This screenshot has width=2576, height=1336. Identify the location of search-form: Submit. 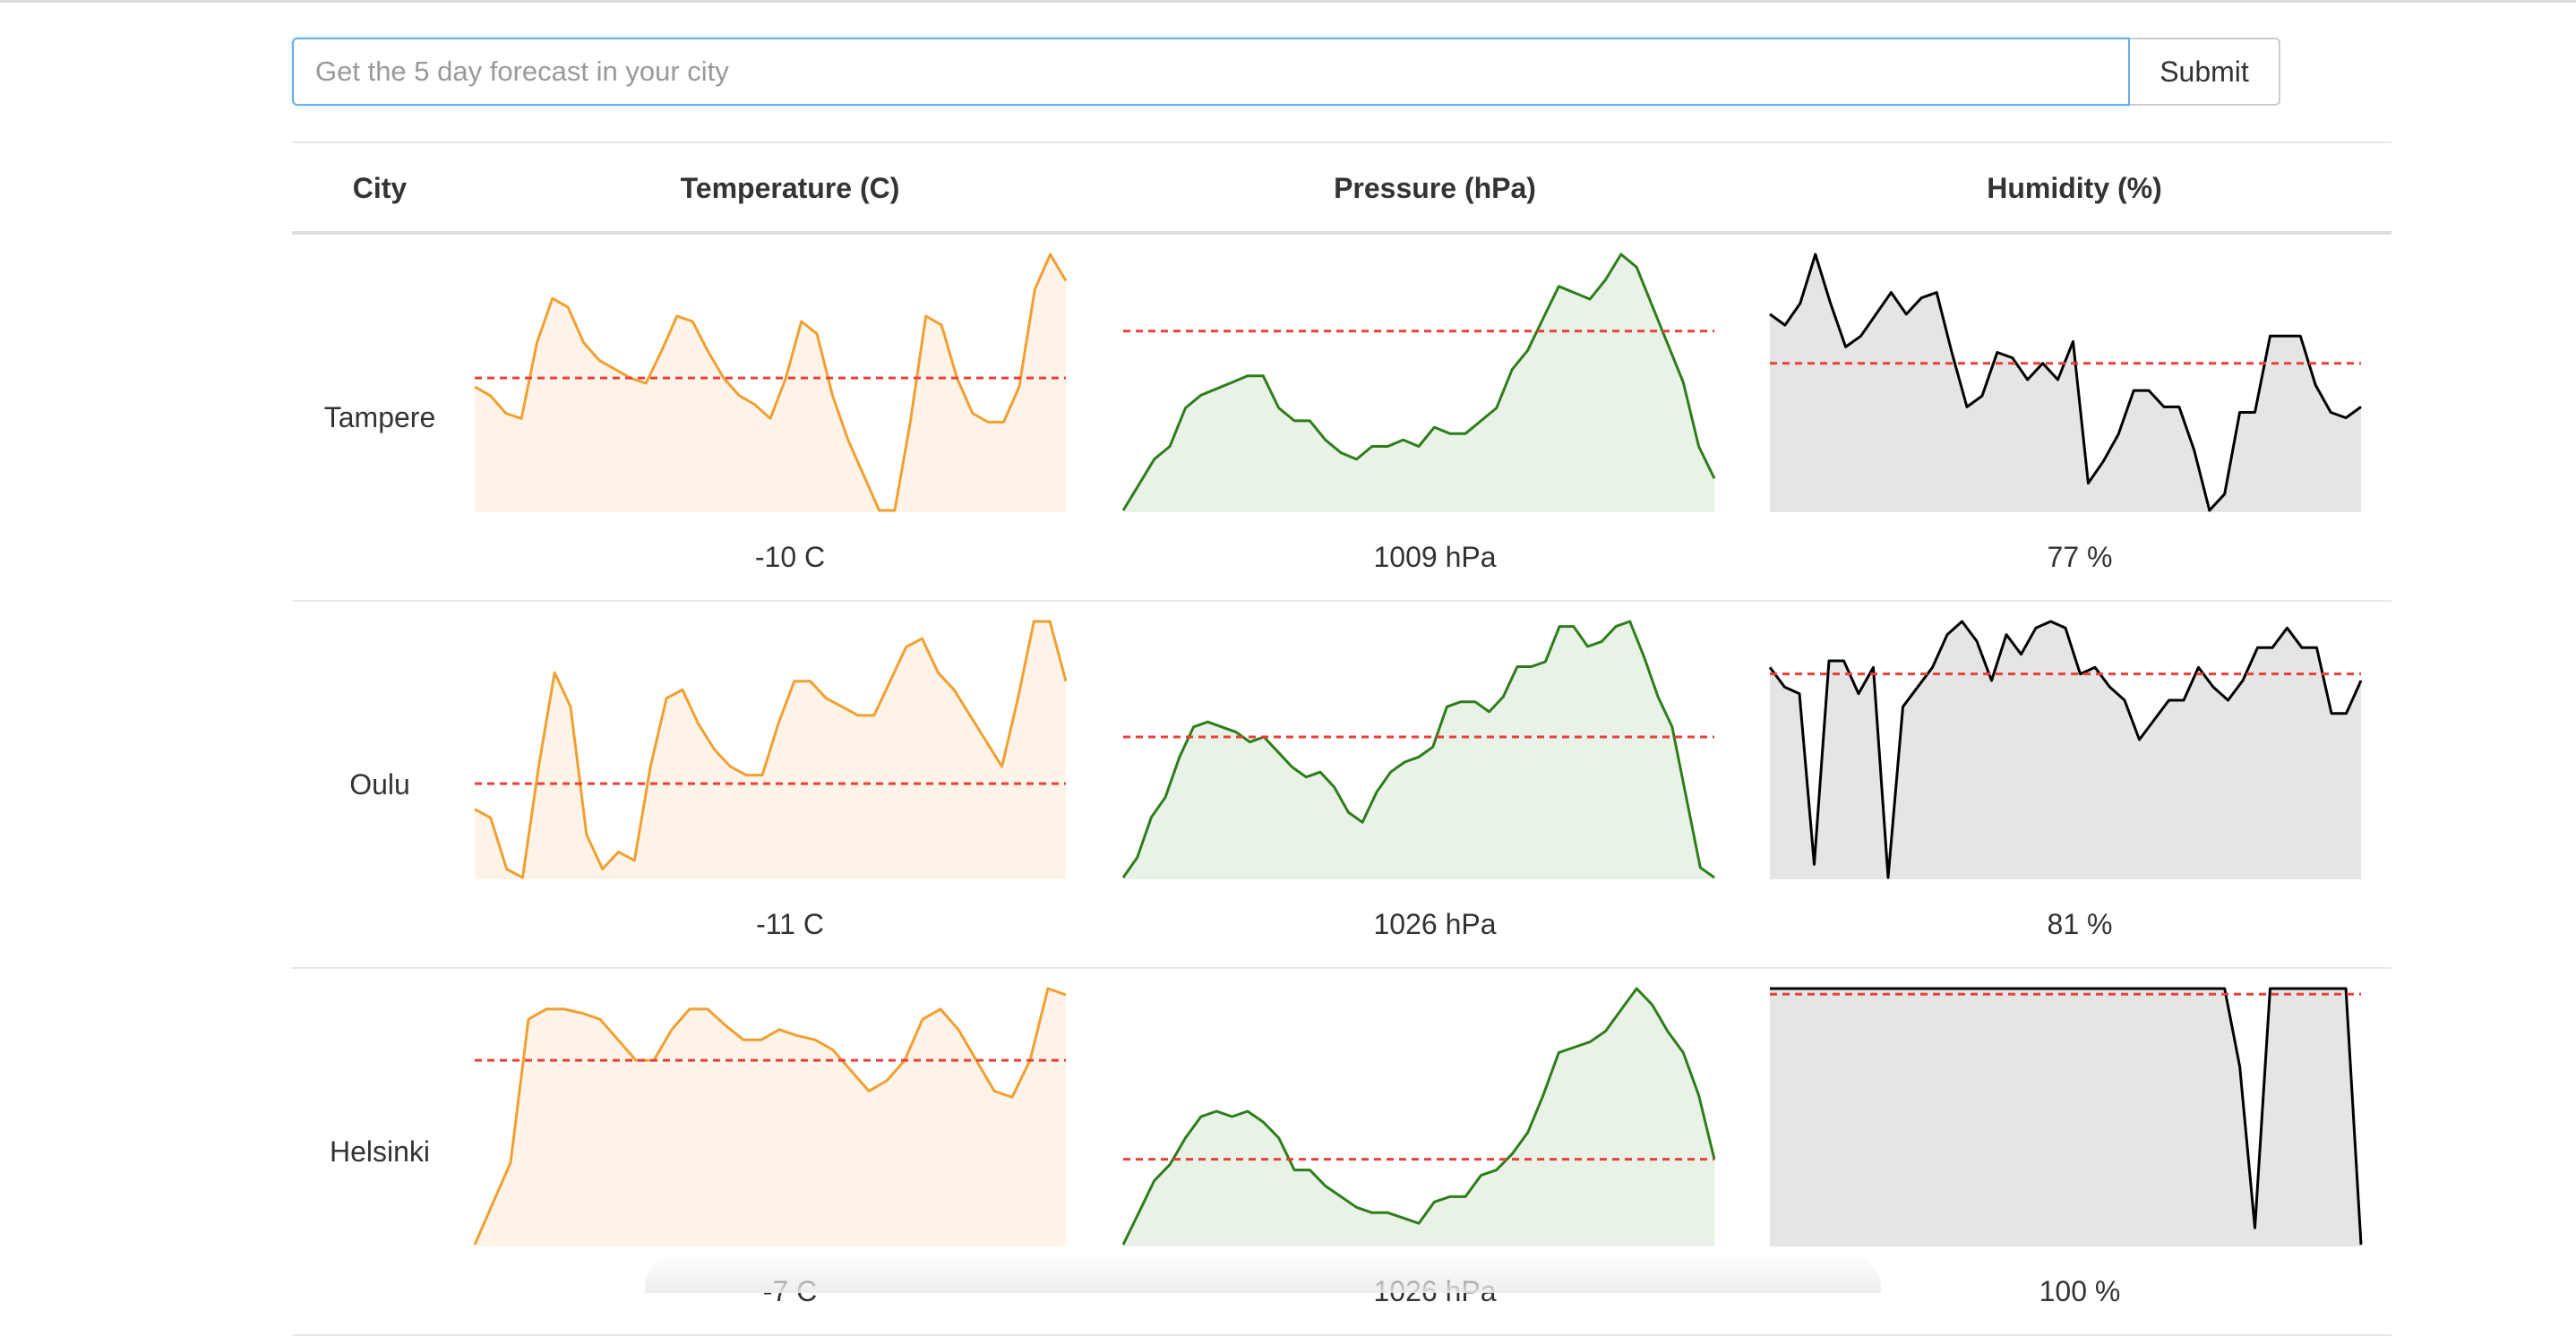
(1286, 72).